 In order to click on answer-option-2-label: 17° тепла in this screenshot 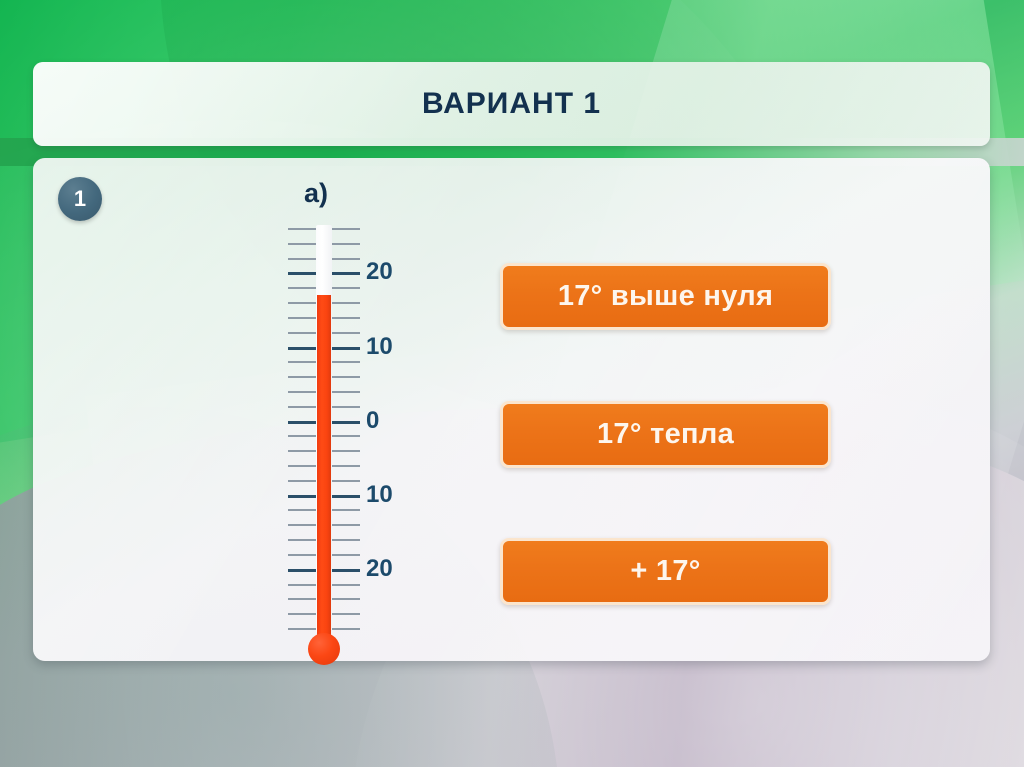, I will do `click(665, 434)`.